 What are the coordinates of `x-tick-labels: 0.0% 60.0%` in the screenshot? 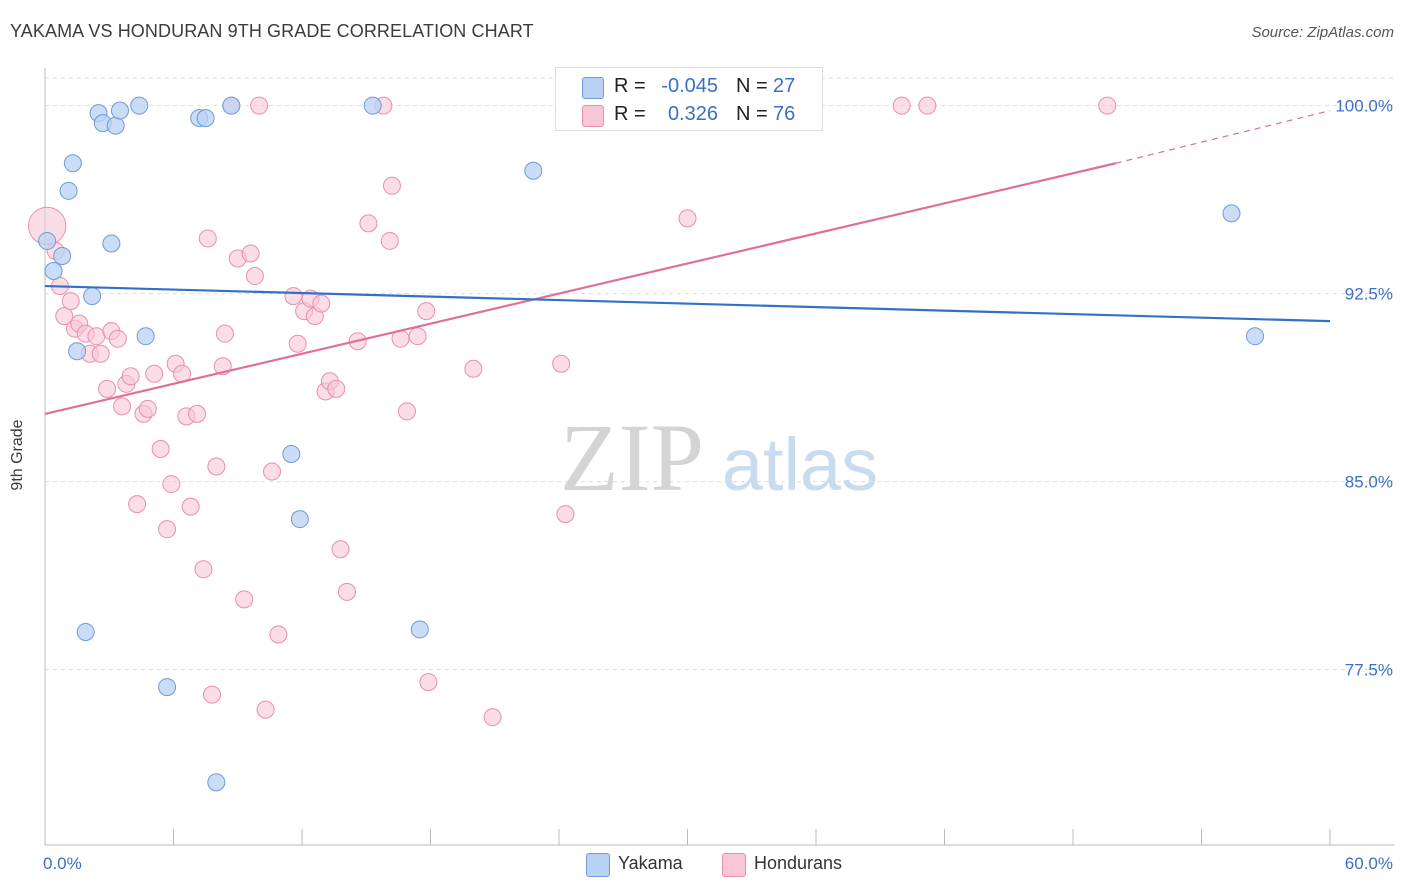 It's located at (718, 863).